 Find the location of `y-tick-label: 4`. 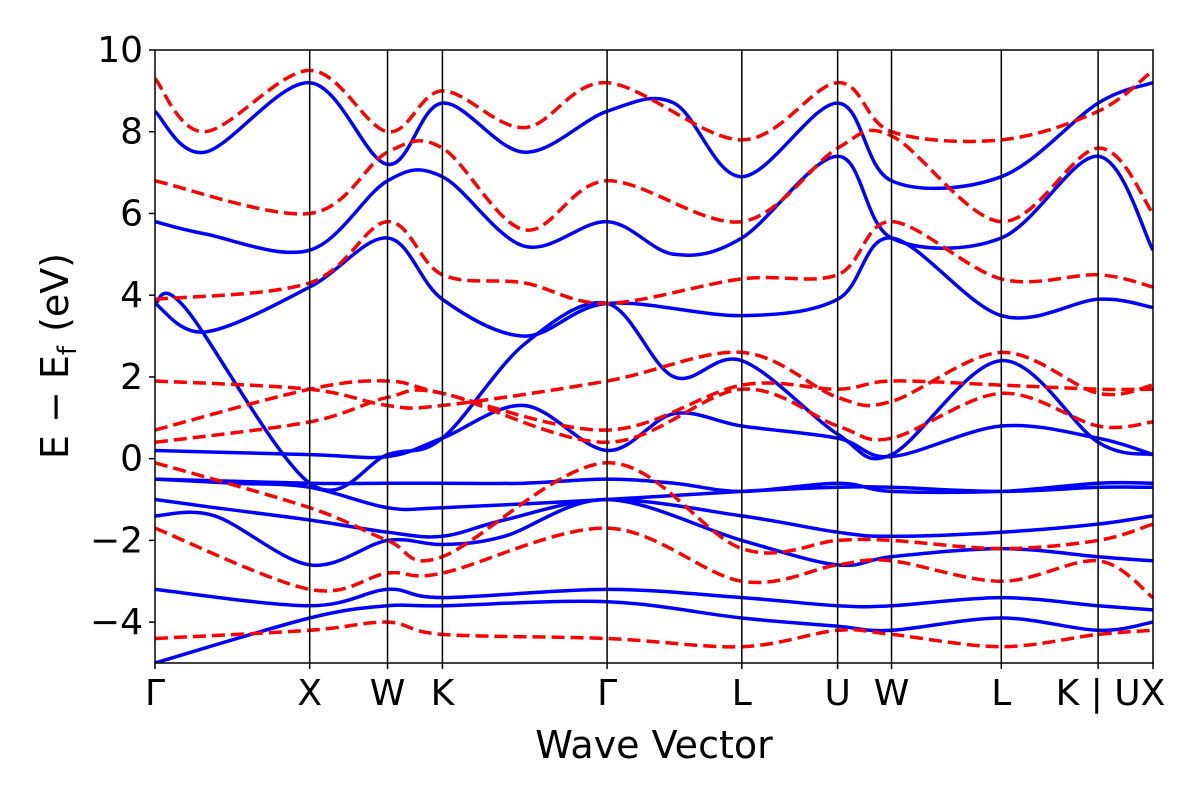

y-tick-label: 4 is located at coordinates (131, 295).